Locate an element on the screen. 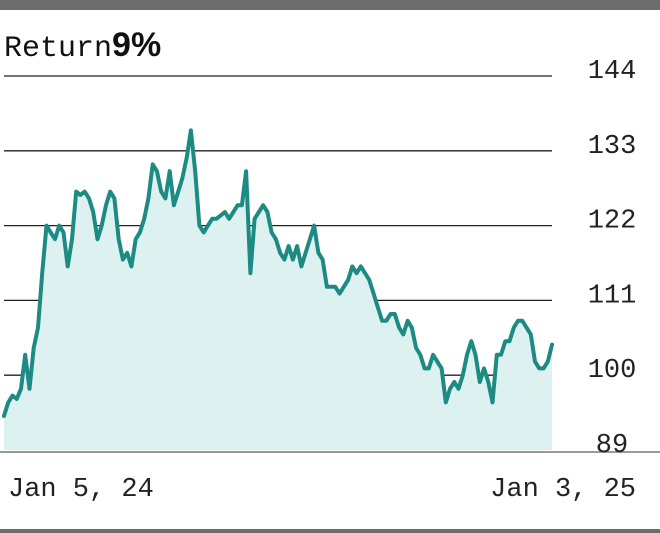 Image resolution: width=660 pixels, height=533 pixels. bottom-border is located at coordinates (330, 531).